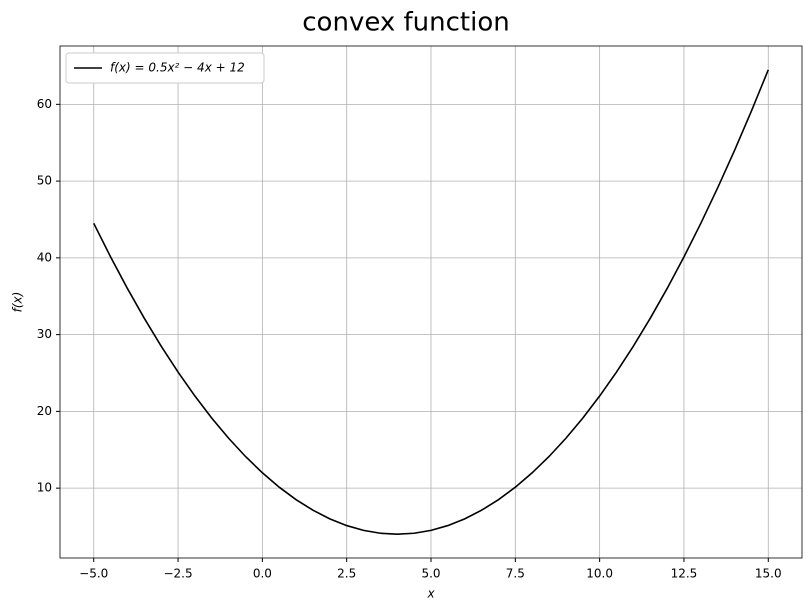 Image resolution: width=811 pixels, height=615 pixels. I want to click on x-tick-label: −2.5, so click(177, 574).